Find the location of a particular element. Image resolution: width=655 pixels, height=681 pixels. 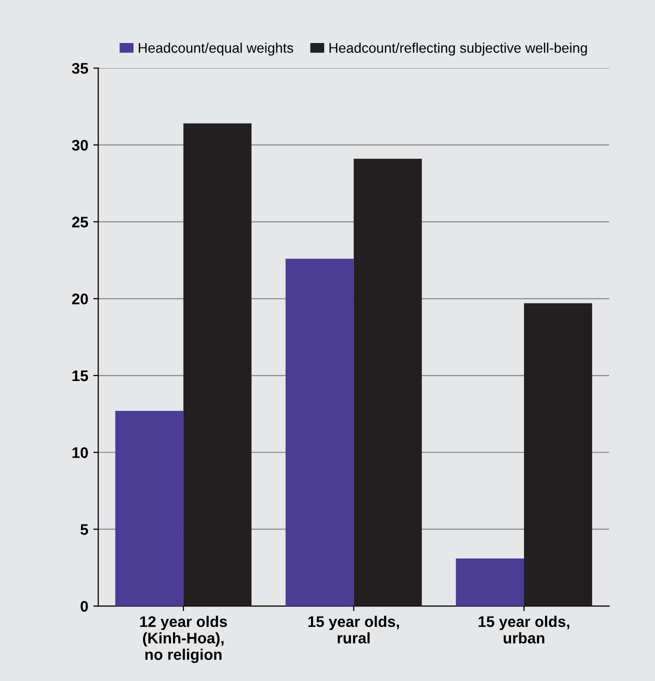

y-tick-label: 20 is located at coordinates (80, 299).